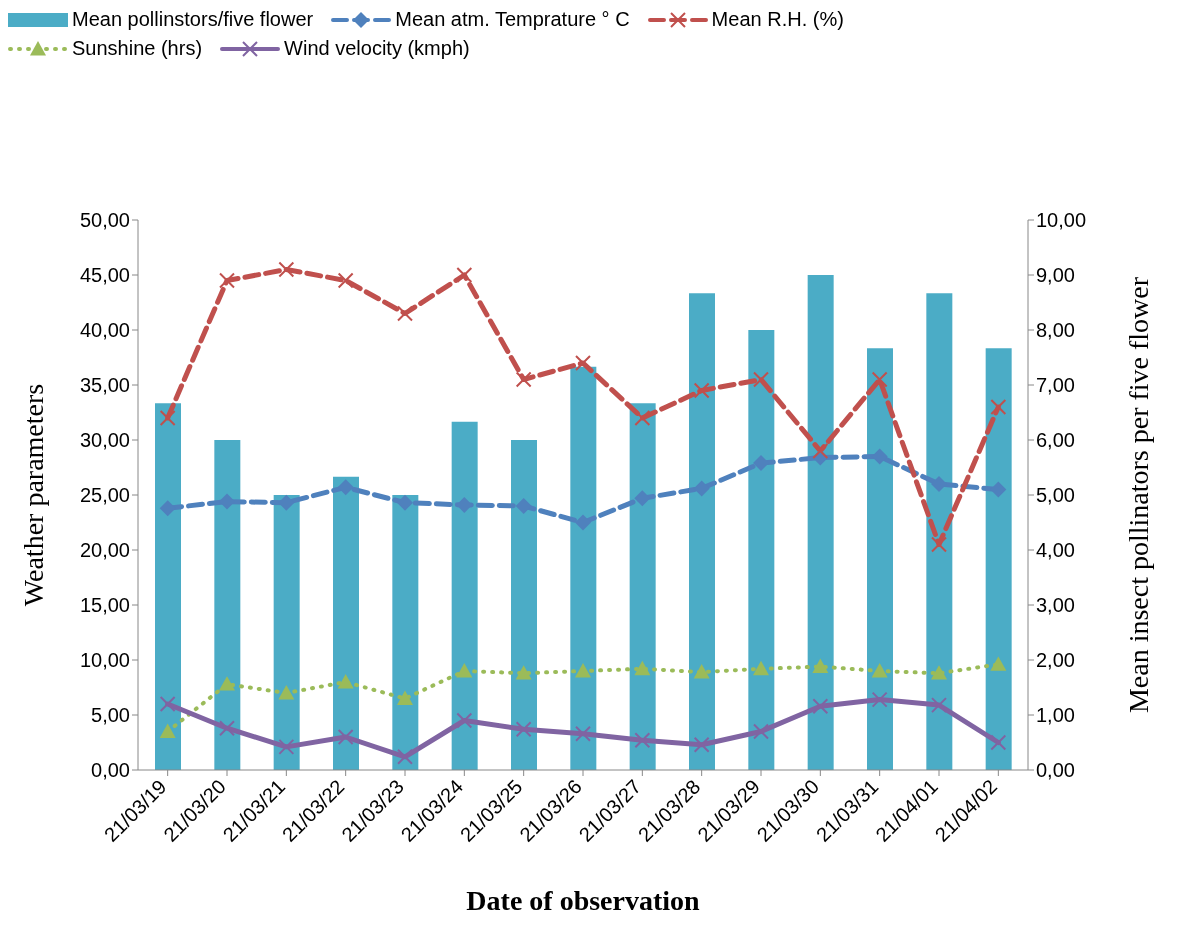  I want to click on y2-tick-label: 0,00, so click(1055, 770).